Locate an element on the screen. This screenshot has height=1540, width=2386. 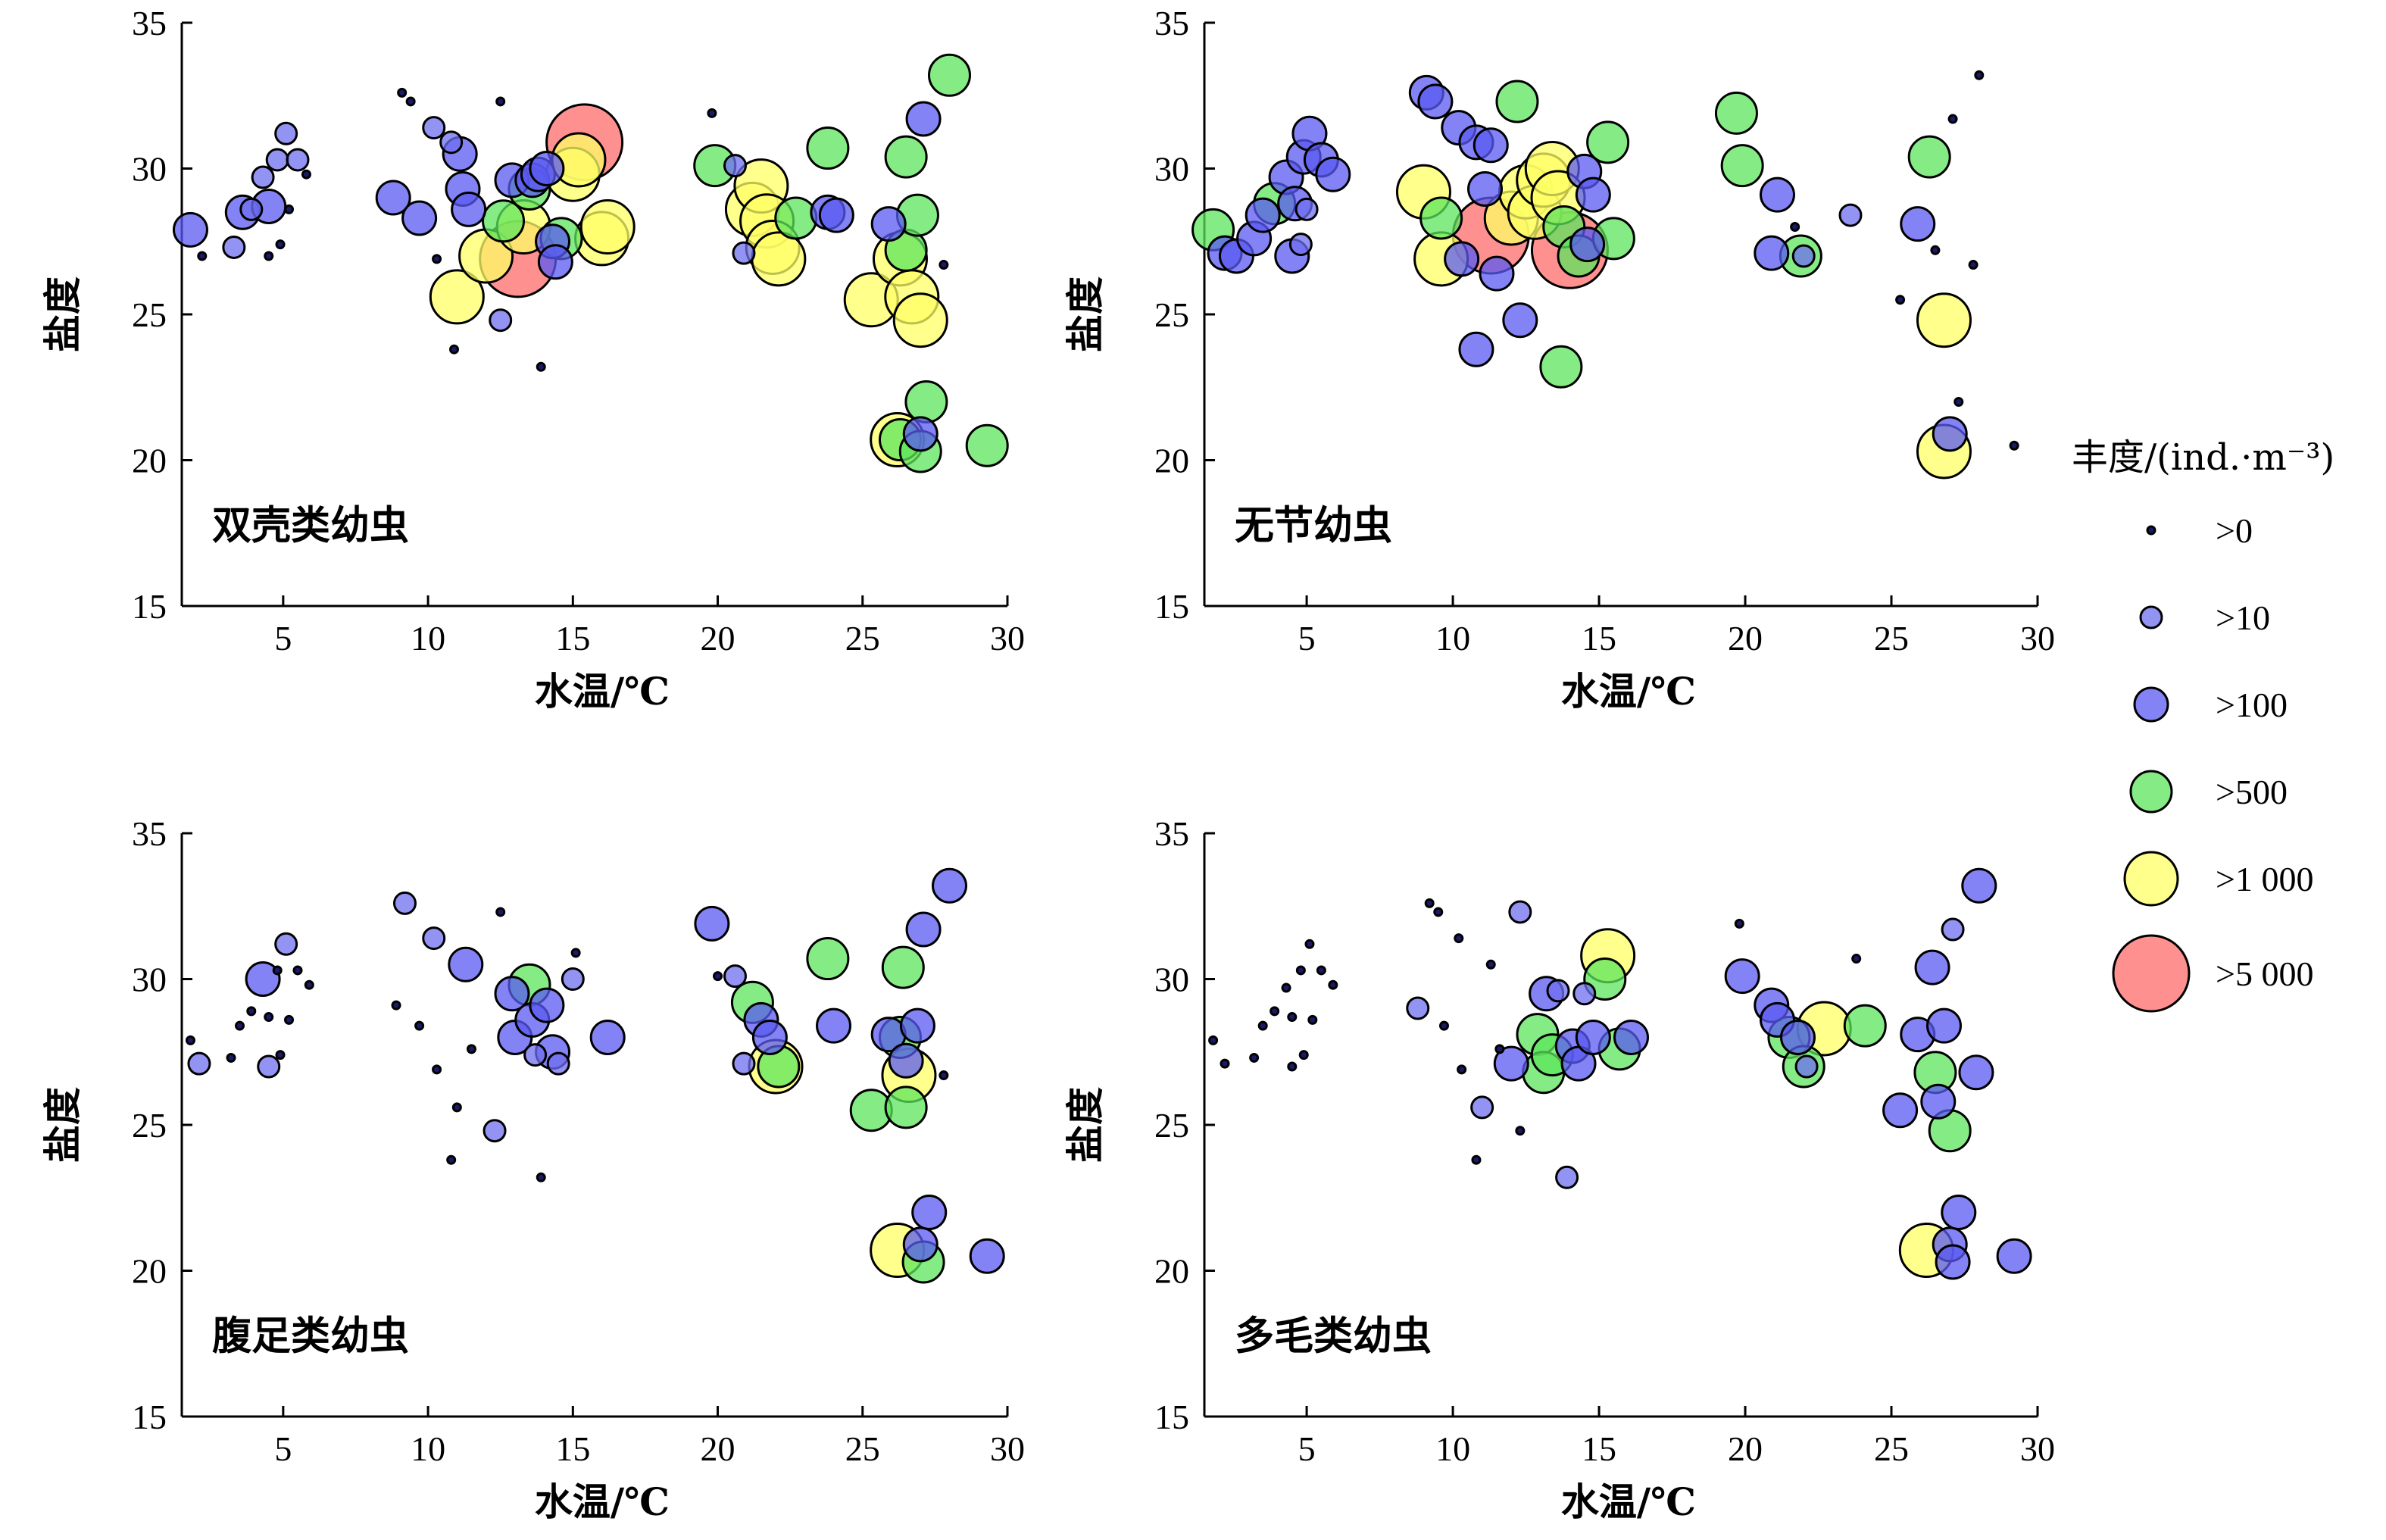
x-tick-label: 15 is located at coordinates (1599, 638).